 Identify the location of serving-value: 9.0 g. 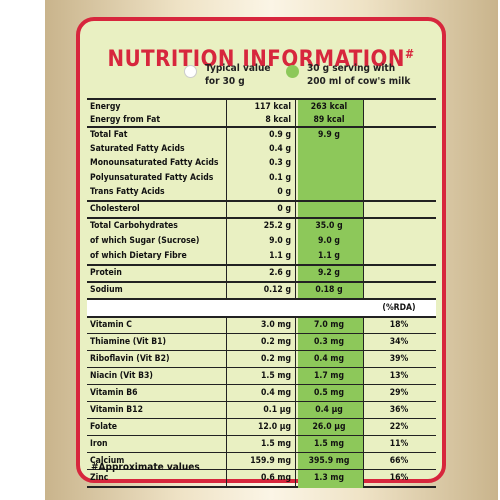
(329, 241).